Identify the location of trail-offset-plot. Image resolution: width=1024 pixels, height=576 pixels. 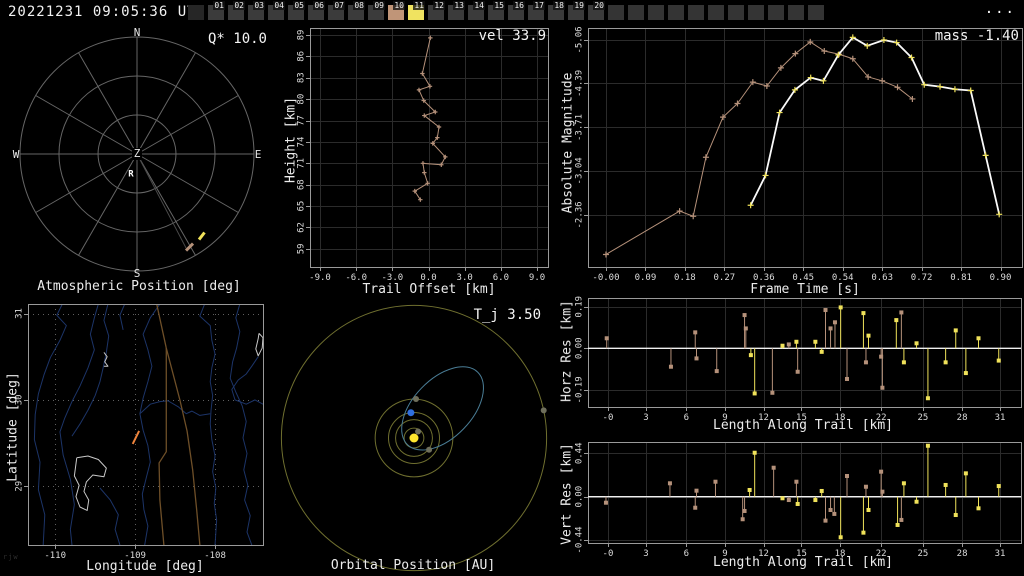
(420, 162).